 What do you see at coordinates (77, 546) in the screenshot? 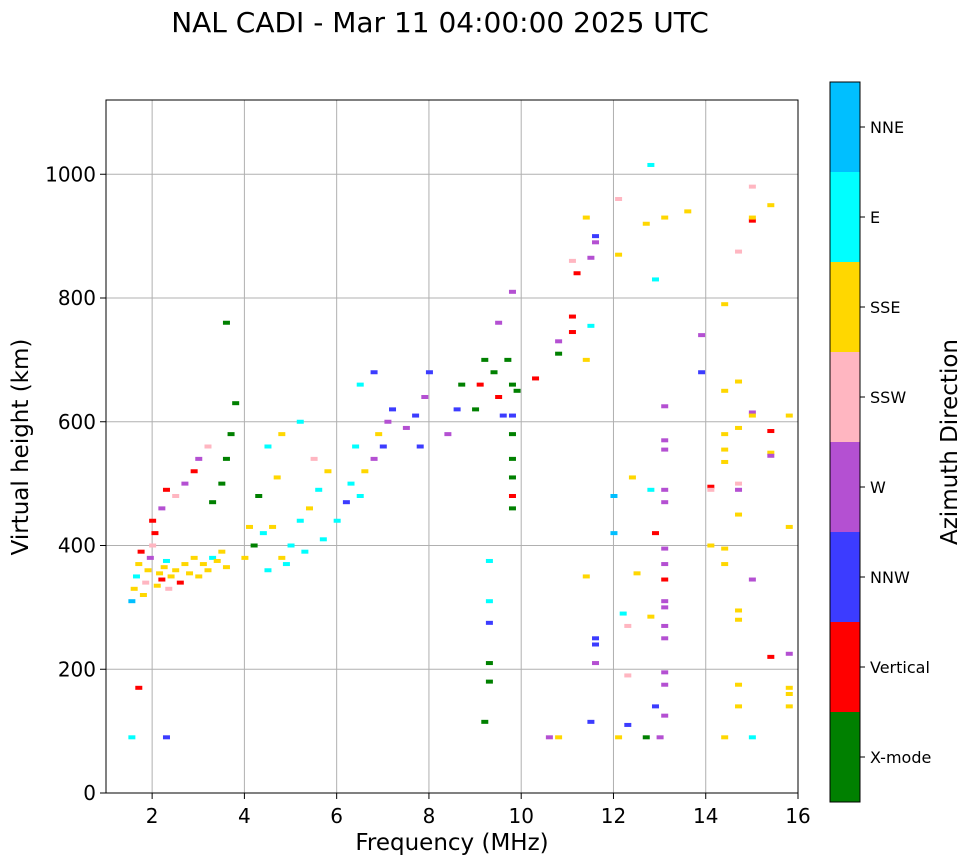
I see `y-tick-label: 400` at bounding box center [77, 546].